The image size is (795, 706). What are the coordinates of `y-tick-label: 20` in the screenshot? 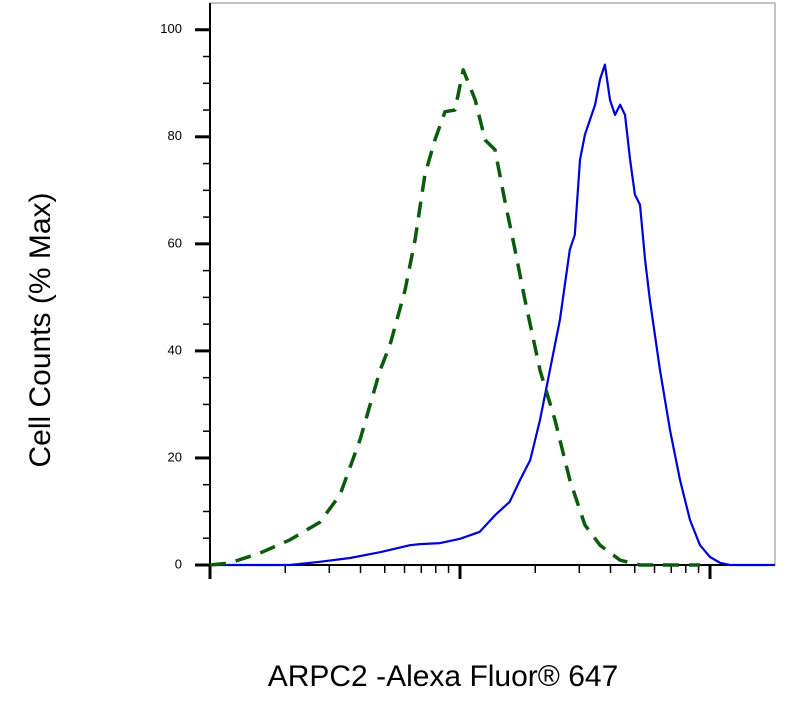 It's located at (175, 456).